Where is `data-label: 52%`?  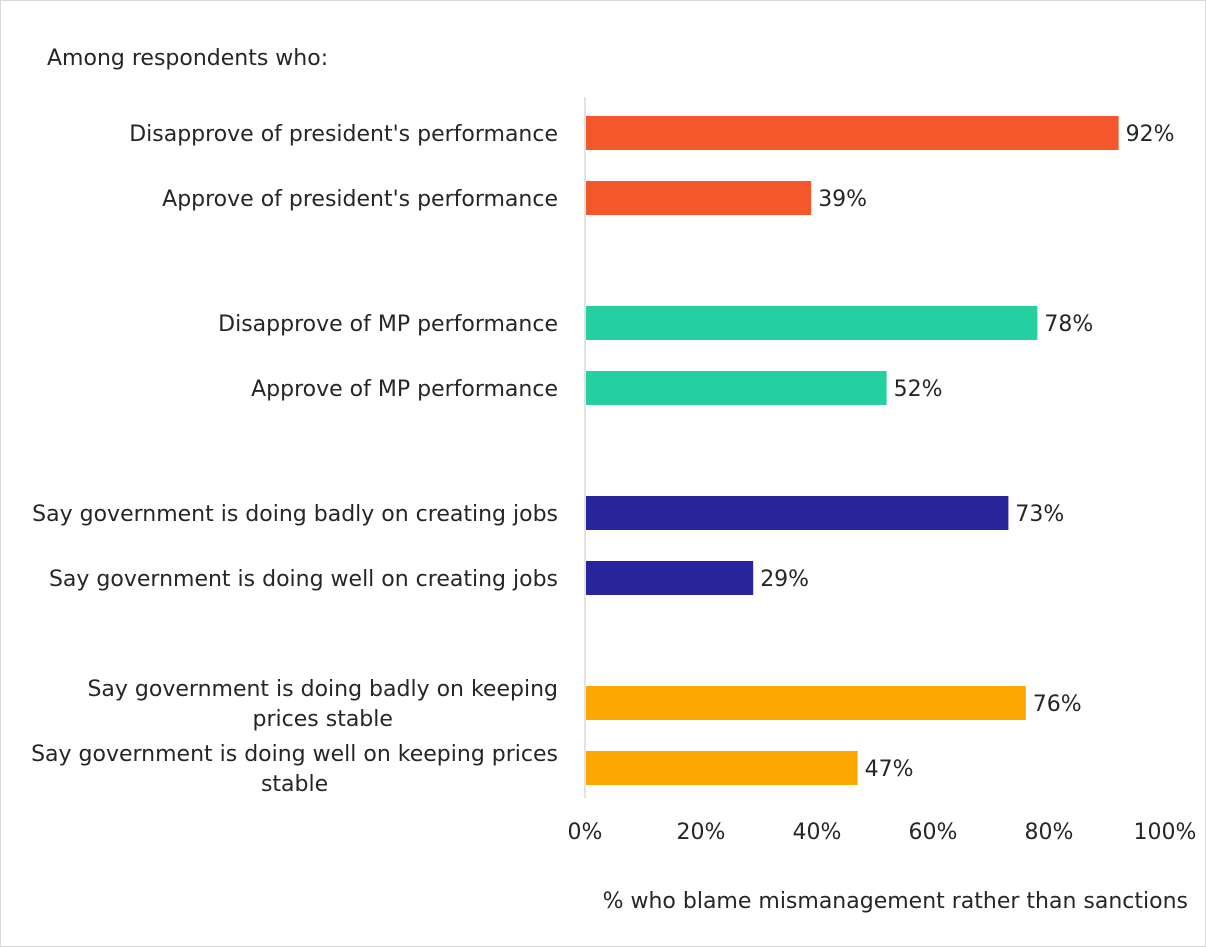 data-label: 52% is located at coordinates (918, 389).